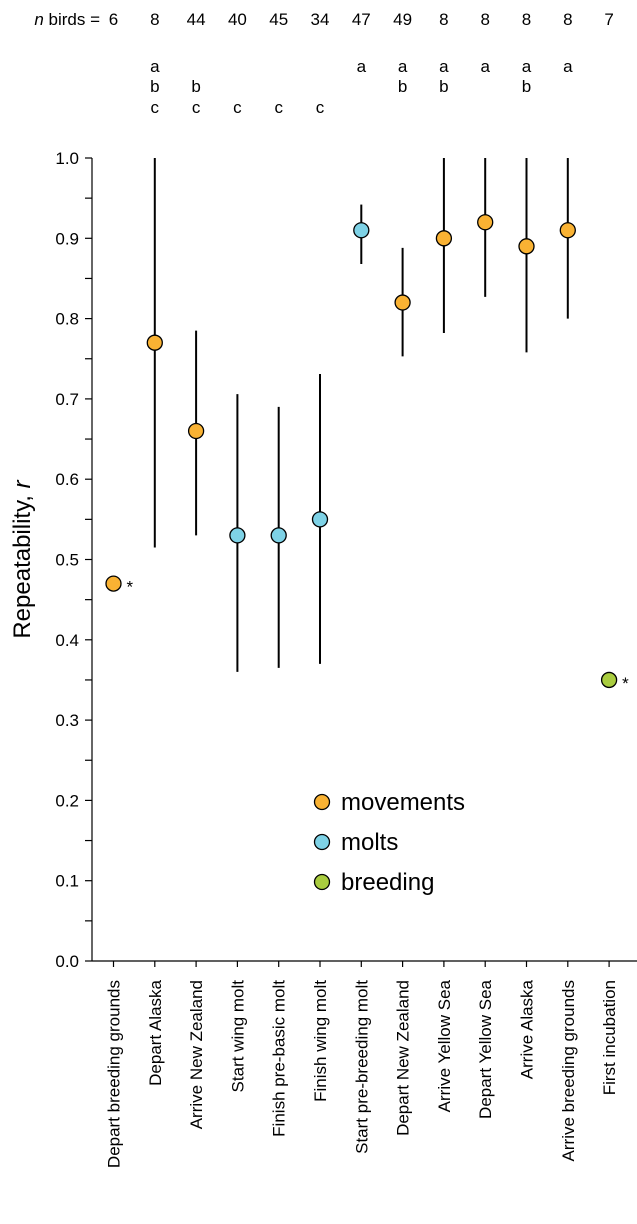 This screenshot has width=637, height=1224. I want to click on n-birds-value: 34, so click(320, 19).